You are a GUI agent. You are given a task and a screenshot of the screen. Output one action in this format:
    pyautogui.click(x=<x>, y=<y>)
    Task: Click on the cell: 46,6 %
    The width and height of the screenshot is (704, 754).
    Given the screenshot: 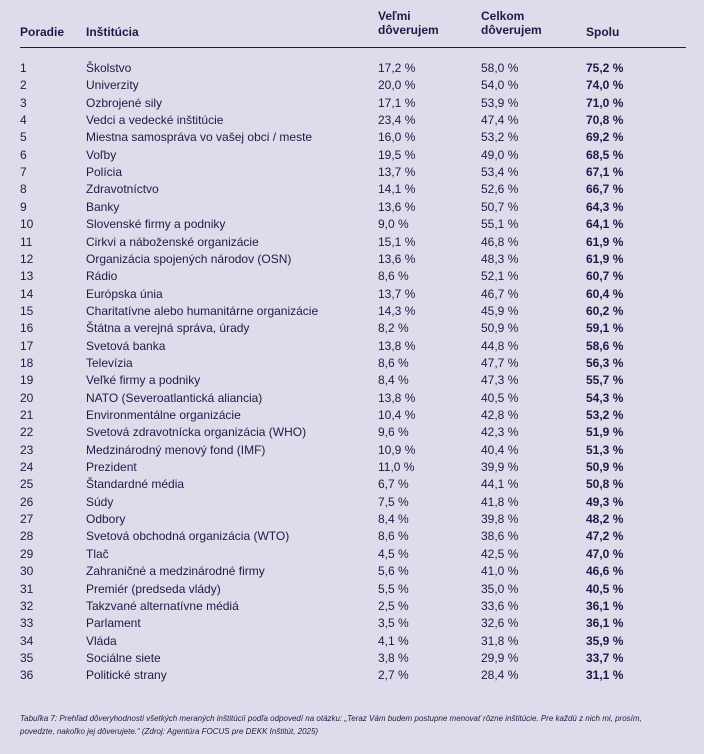 What is the action you would take?
    pyautogui.click(x=605, y=571)
    